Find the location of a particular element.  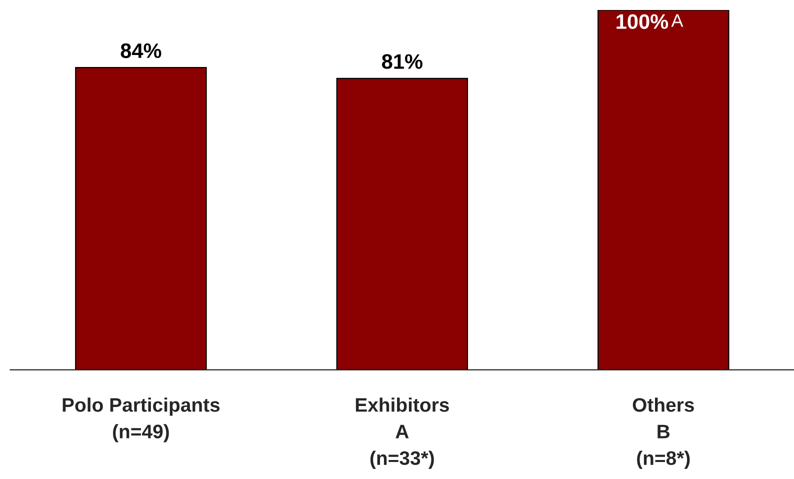

x-tick-label: Others B (n=8*) is located at coordinates (663, 433).